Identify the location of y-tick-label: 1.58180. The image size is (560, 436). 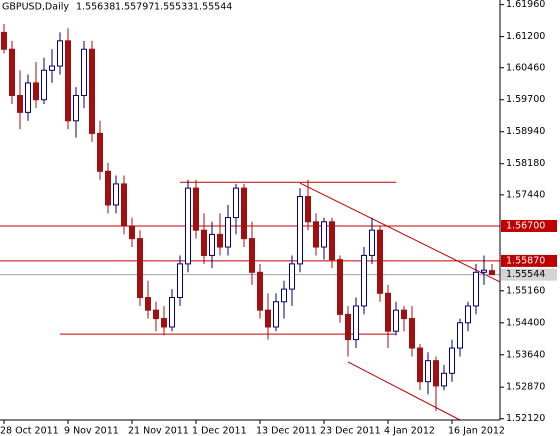
(525, 163).